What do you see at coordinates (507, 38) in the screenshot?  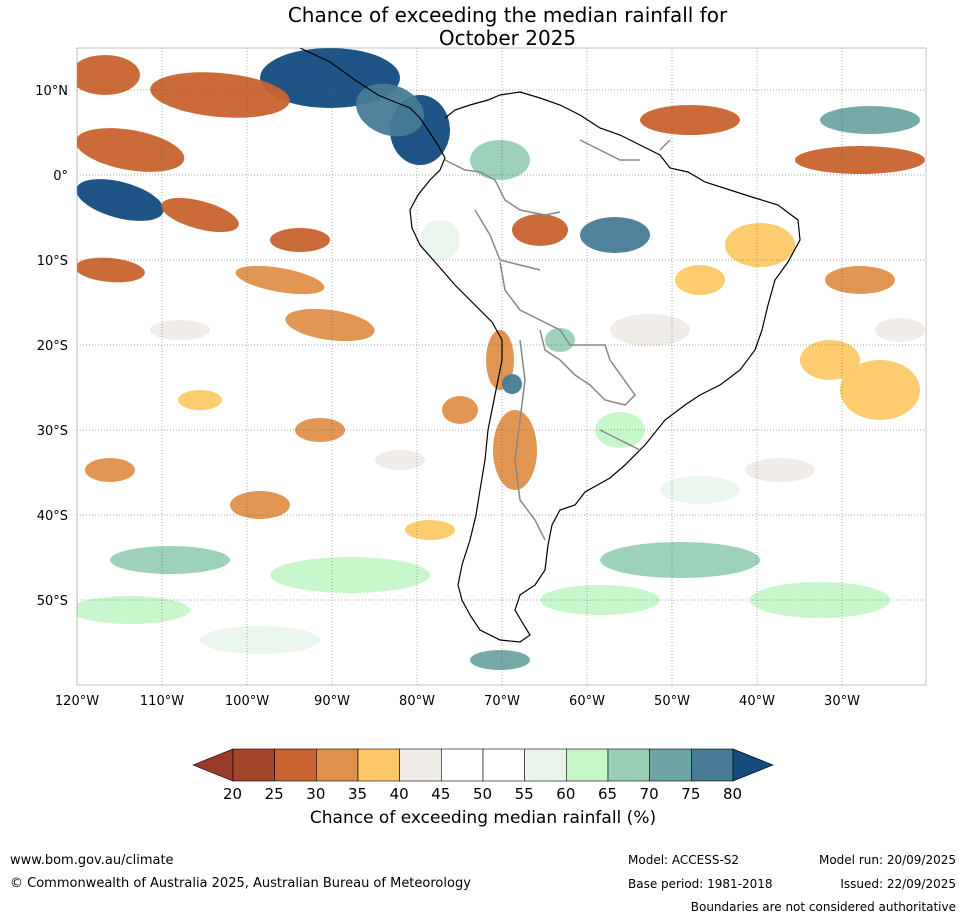 I see `map-title-line-2: October 2025` at bounding box center [507, 38].